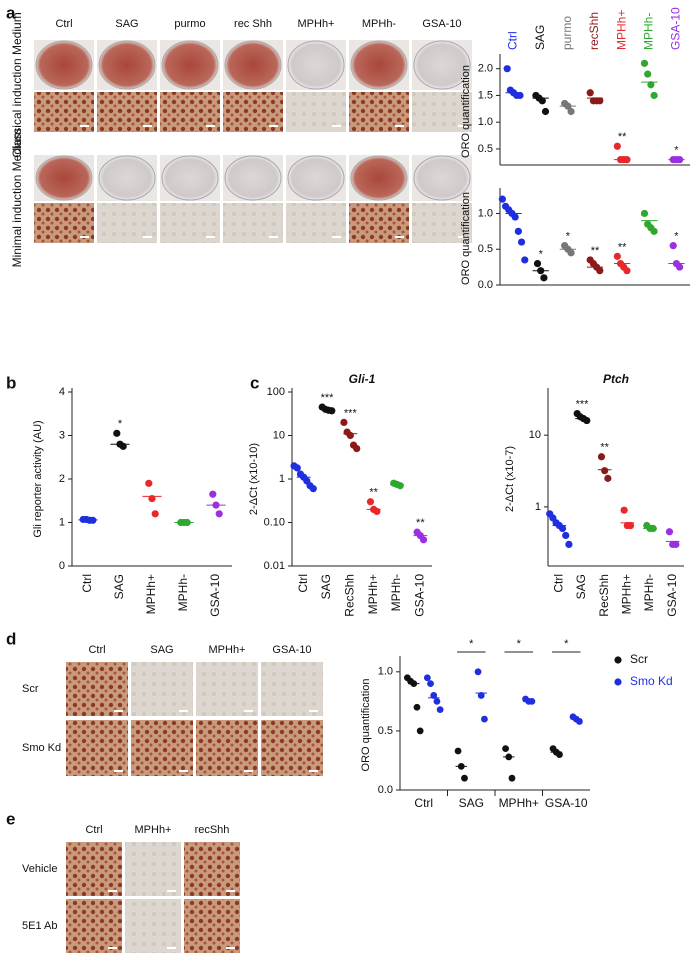 The height and width of the screenshot is (960, 700). Describe the element at coordinates (485, 95) in the screenshot. I see `y-tick-label: 1.5` at that location.